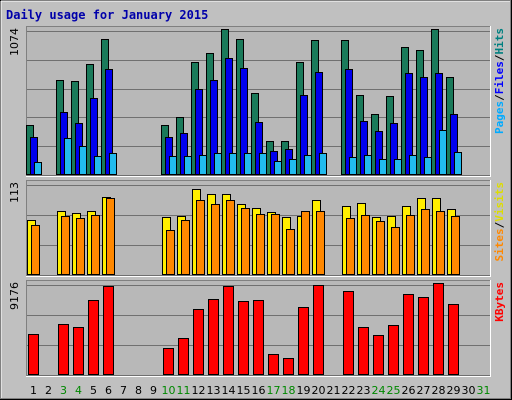  What do you see at coordinates (439, 390) in the screenshot?
I see `x-tick-label-day-28: 28` at bounding box center [439, 390].